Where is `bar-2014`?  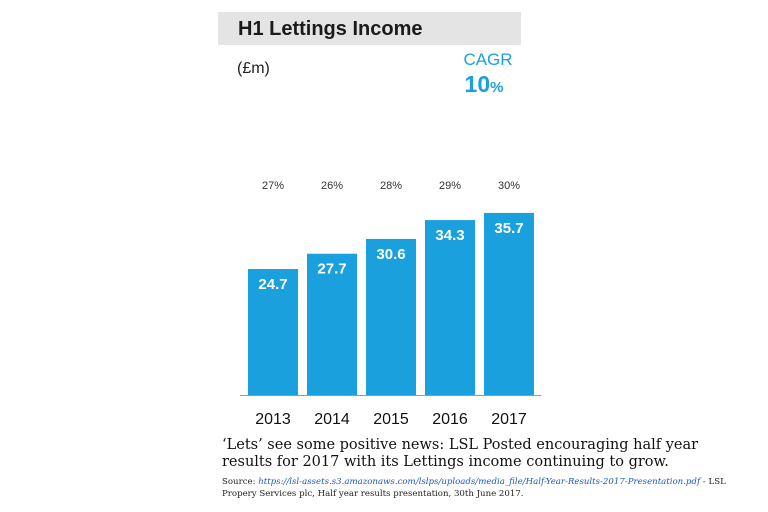
bar-2014 is located at coordinates (332, 324).